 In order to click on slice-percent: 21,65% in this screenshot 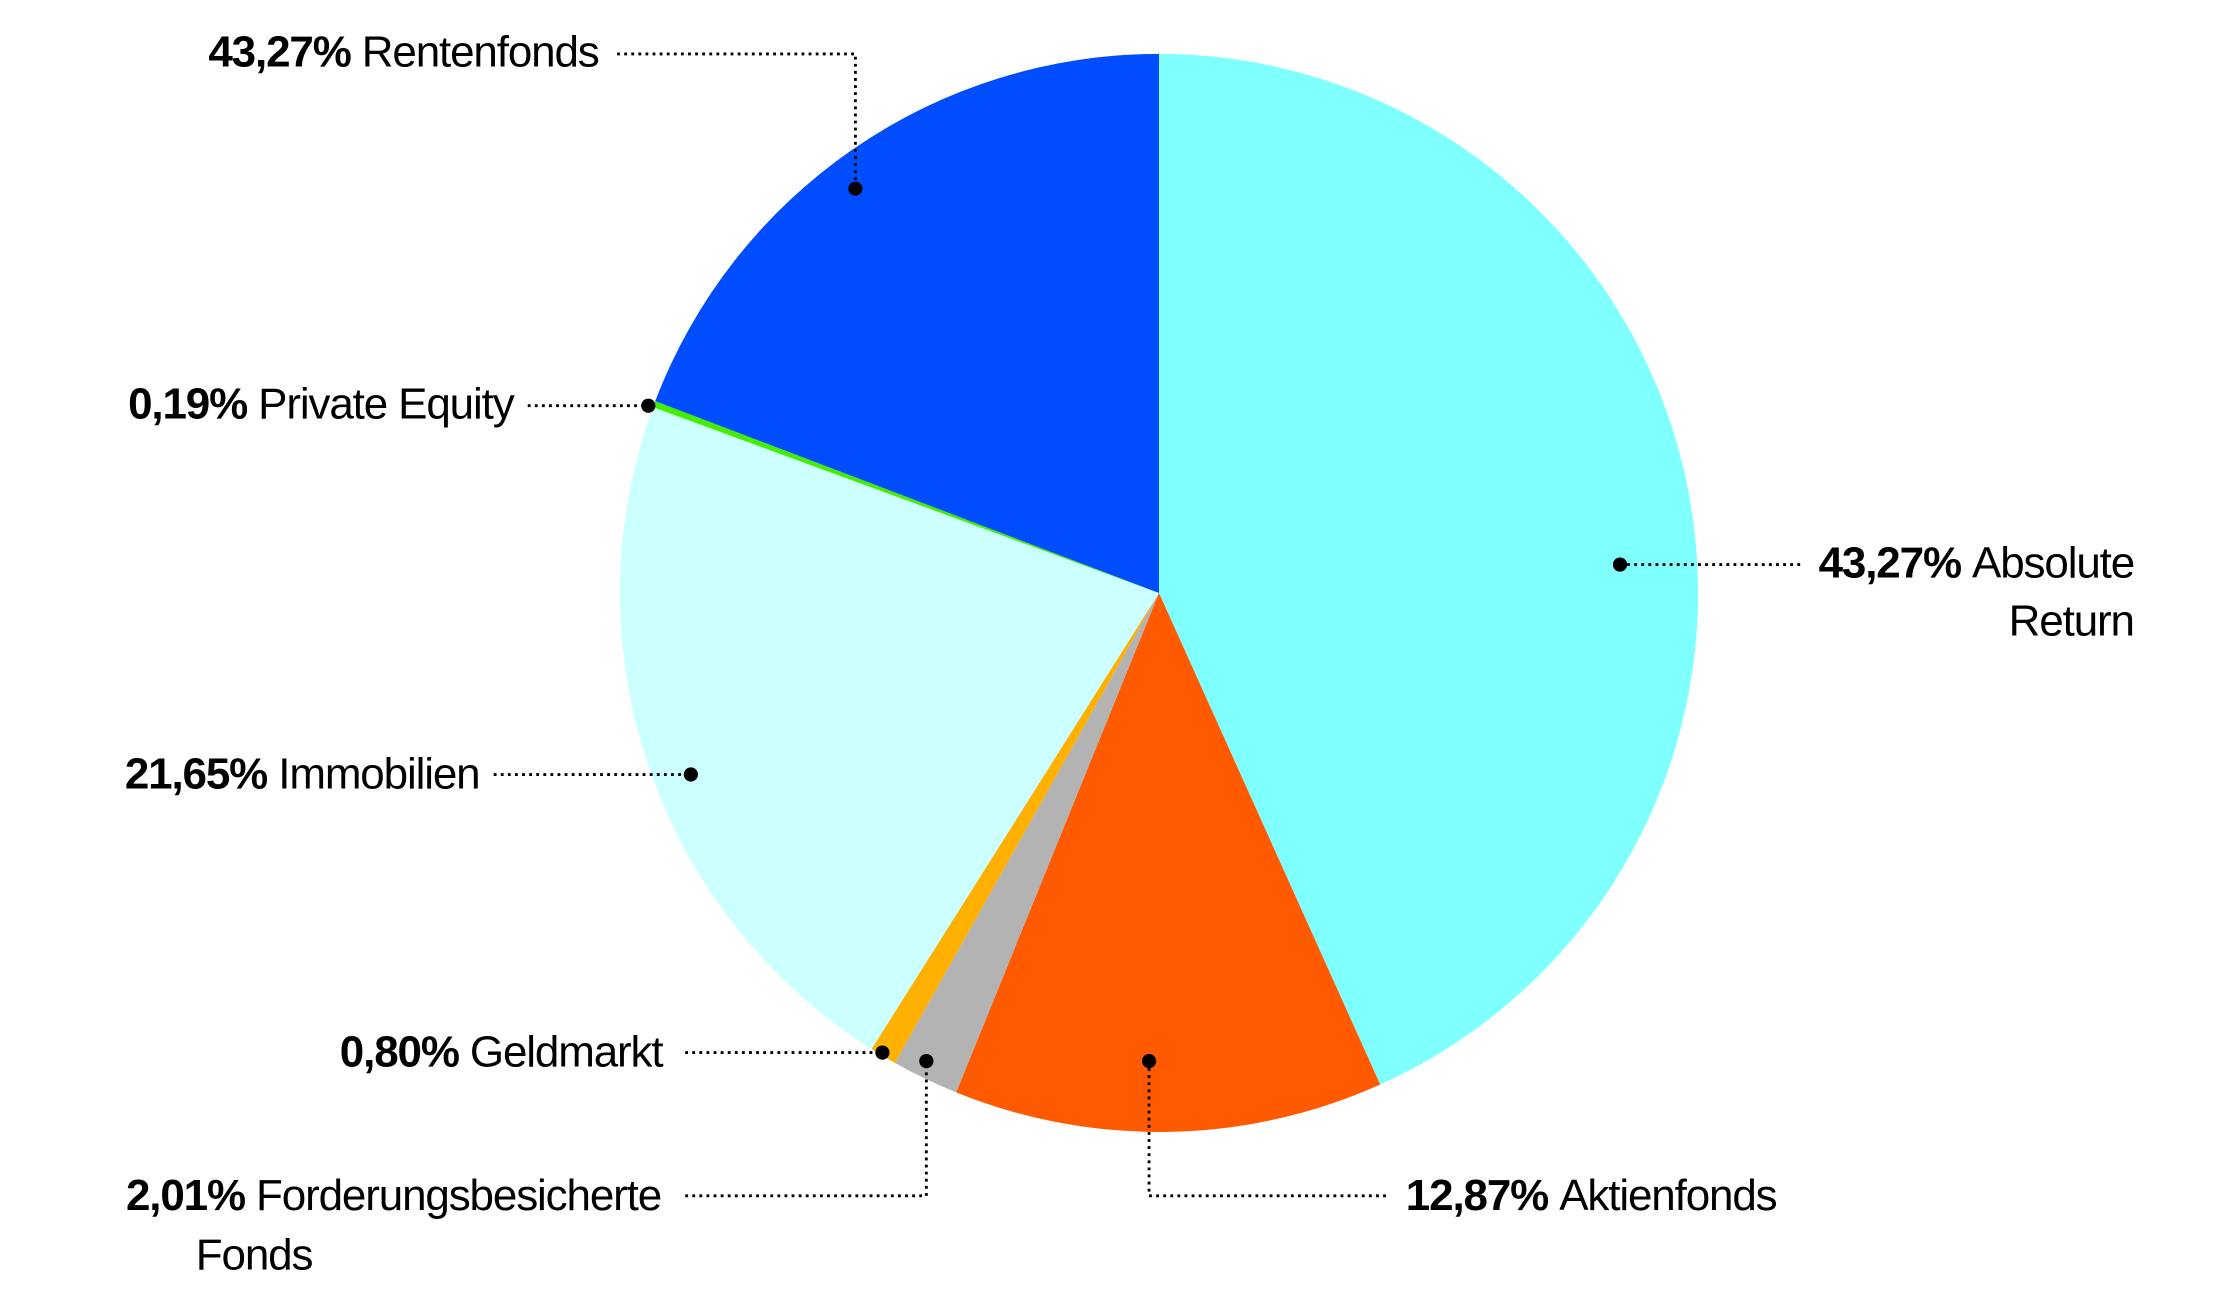, I will do `click(196, 774)`.